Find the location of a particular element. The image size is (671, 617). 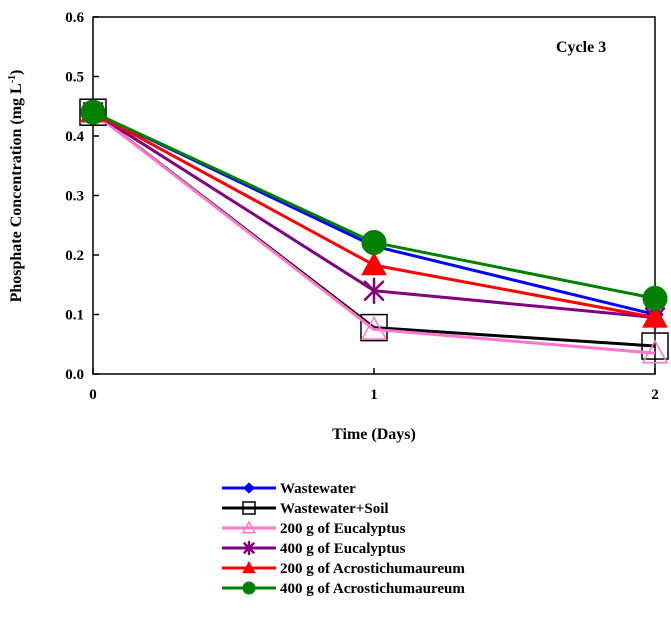

y-tick-label: 0.2 is located at coordinates (74, 256).